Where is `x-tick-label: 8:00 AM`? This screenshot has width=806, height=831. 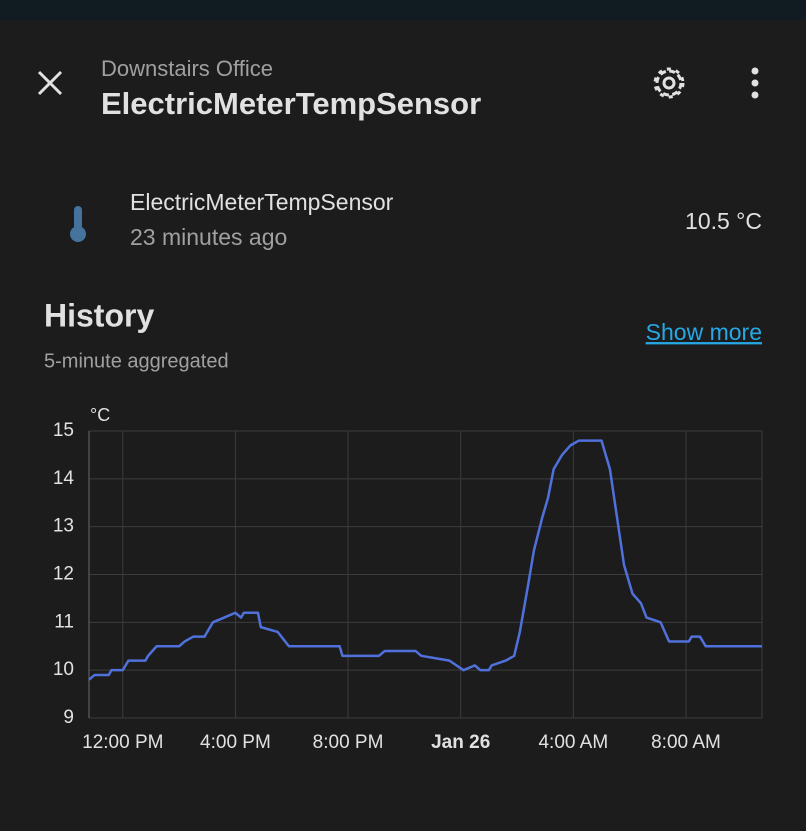
x-tick-label: 8:00 AM is located at coordinates (686, 742).